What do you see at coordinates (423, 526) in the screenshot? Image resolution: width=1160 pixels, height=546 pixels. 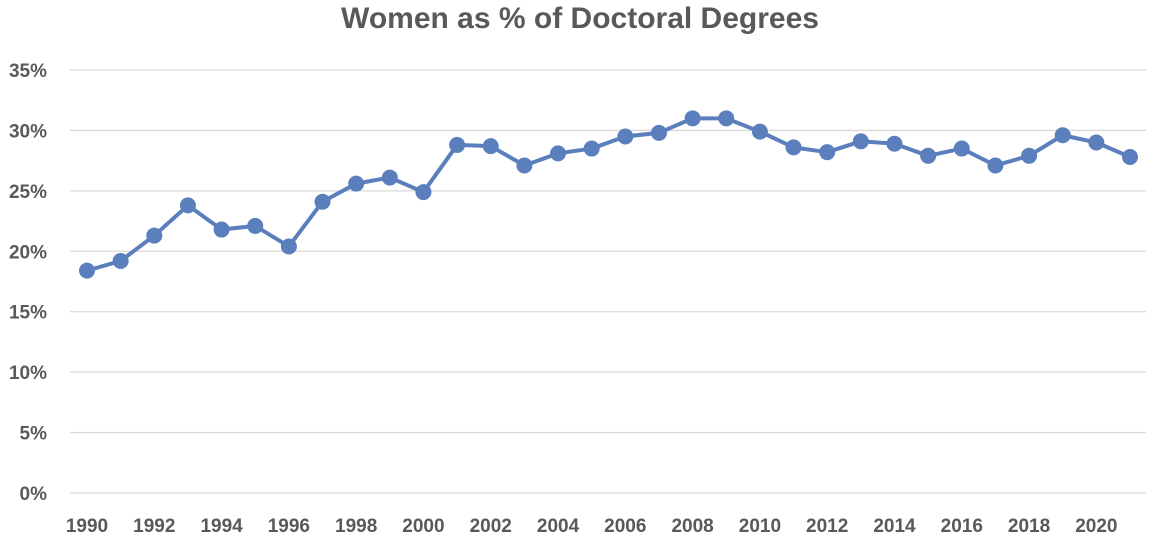 I see `x-tick-label: 2000` at bounding box center [423, 526].